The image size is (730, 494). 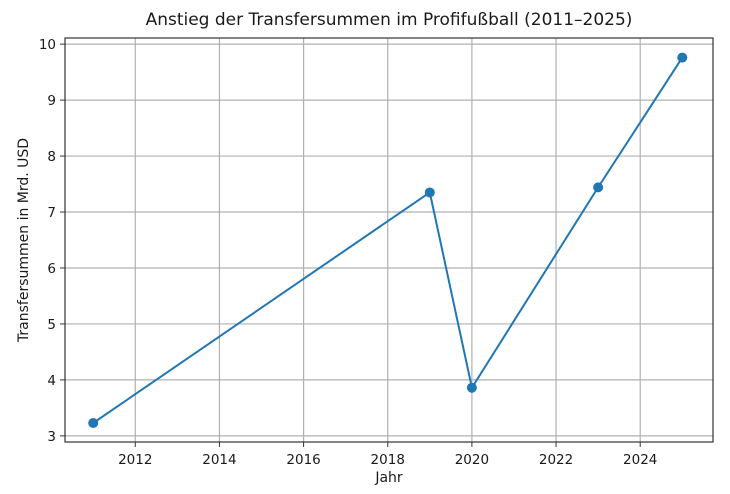 What do you see at coordinates (472, 460) in the screenshot?
I see `x-tick-label: 2020` at bounding box center [472, 460].